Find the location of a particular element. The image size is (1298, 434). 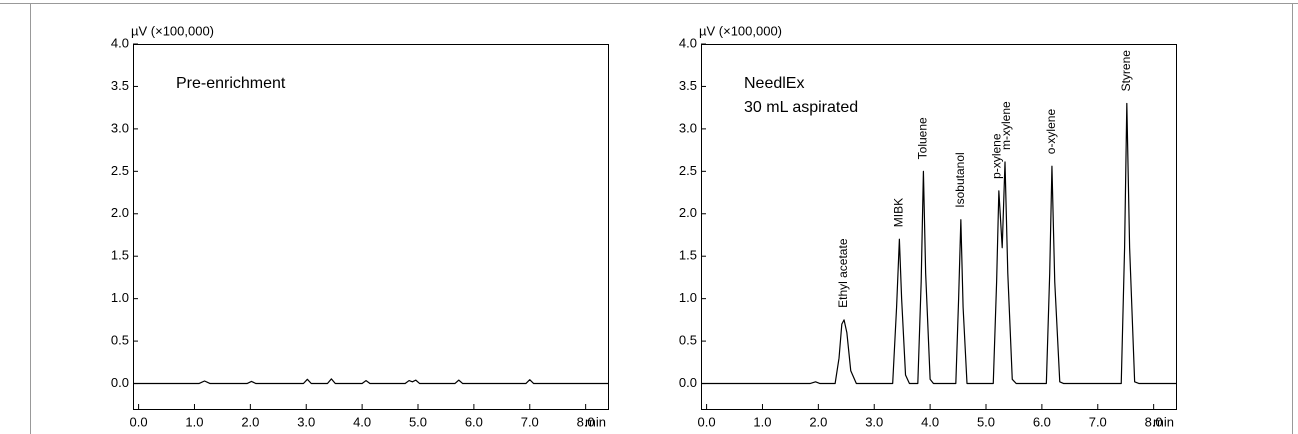

peak-label: Toluene is located at coordinates (923, 138).